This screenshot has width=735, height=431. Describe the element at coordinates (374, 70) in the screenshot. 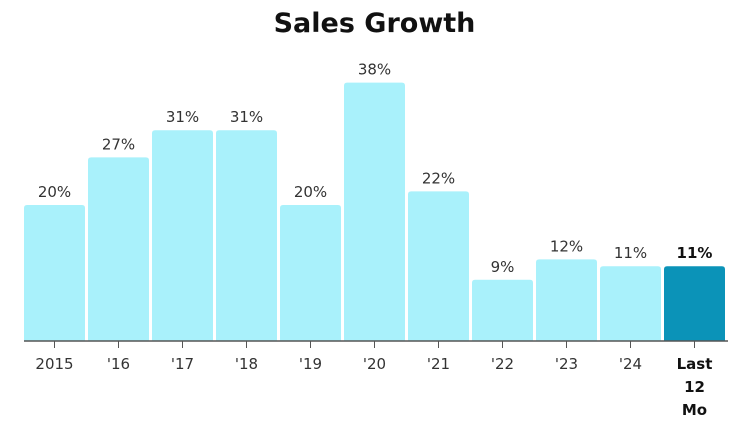

I see `value-label-5: 38%` at that location.